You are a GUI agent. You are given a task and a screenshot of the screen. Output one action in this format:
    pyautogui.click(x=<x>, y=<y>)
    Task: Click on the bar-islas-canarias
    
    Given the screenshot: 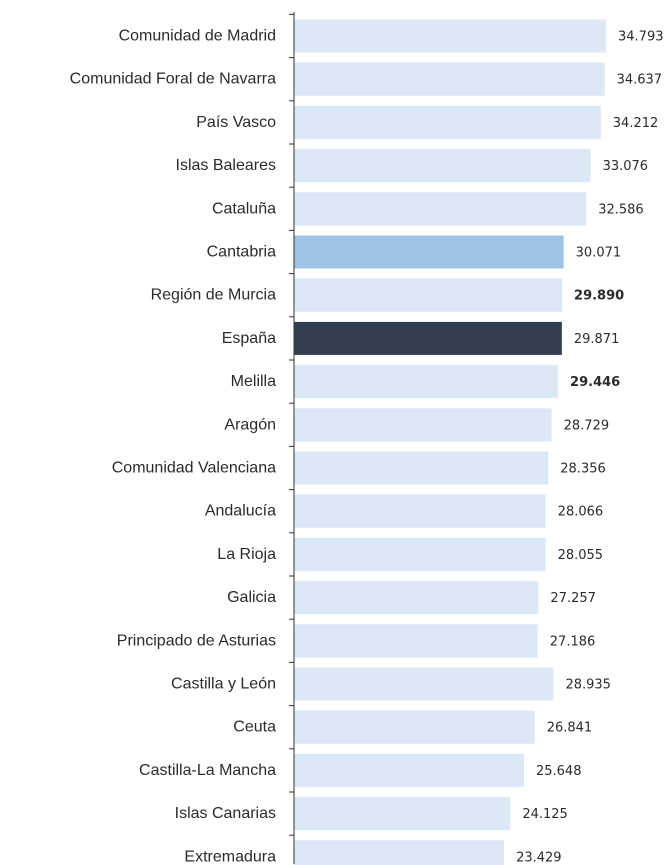 What is the action you would take?
    pyautogui.click(x=402, y=814)
    